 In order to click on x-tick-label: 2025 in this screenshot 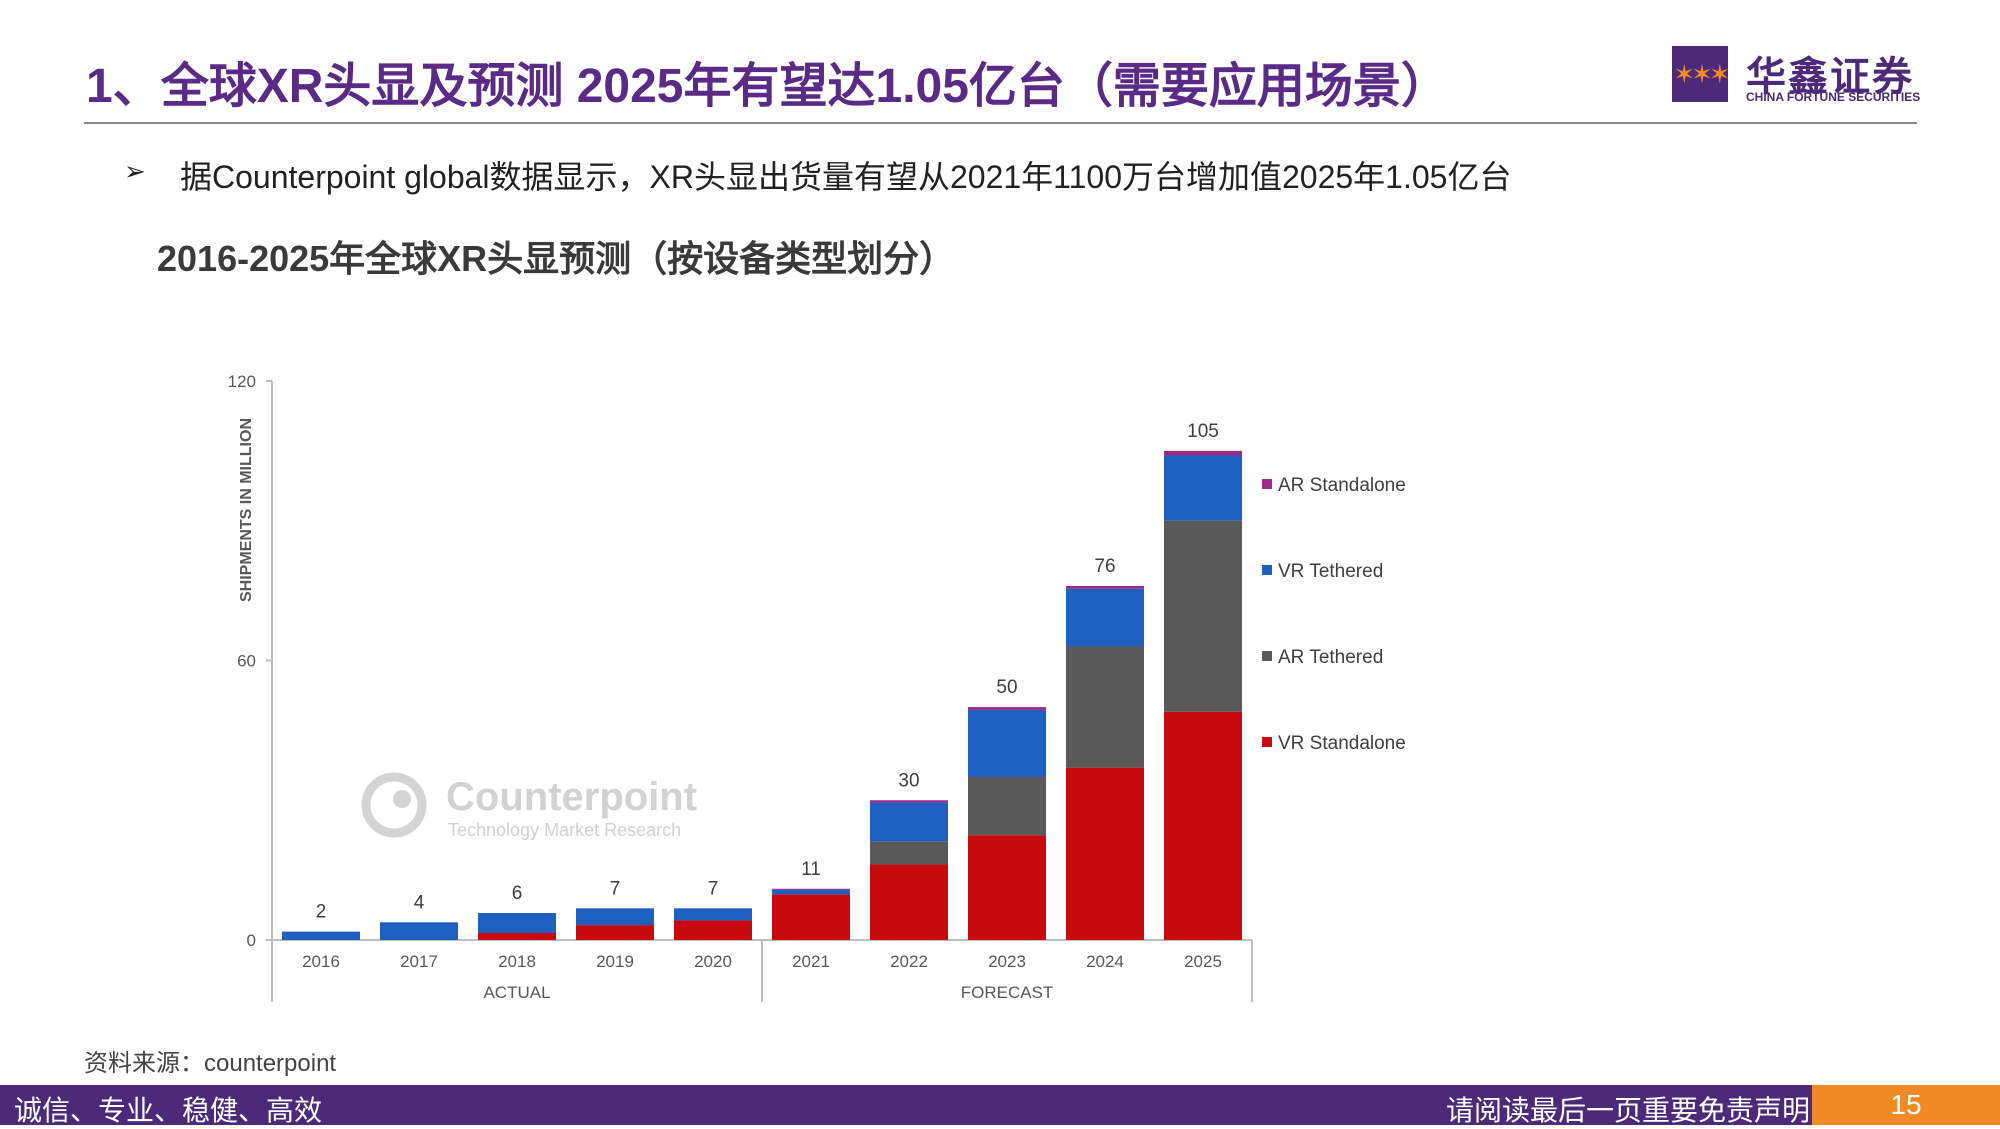, I will do `click(1203, 961)`.